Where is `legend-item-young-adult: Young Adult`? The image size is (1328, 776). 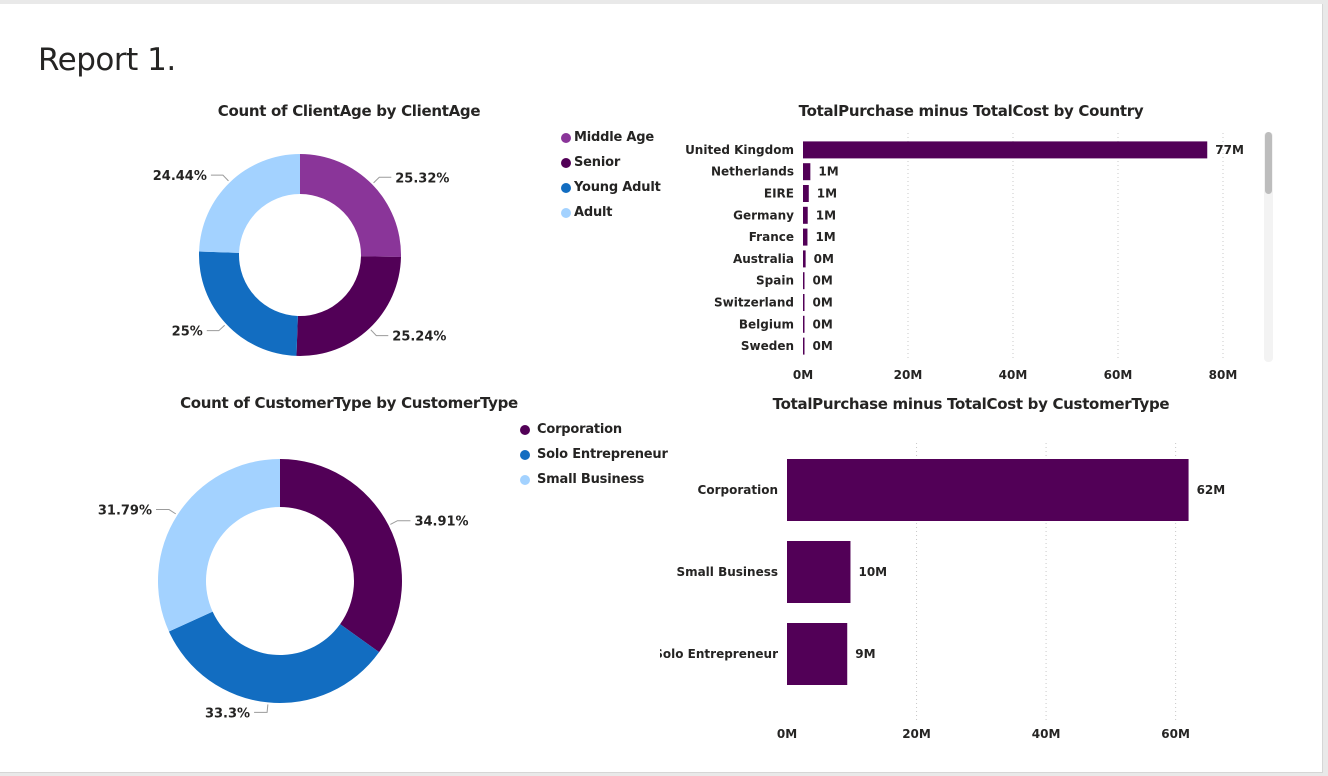
legend-item-young-adult: Young Adult is located at coordinates (611, 187).